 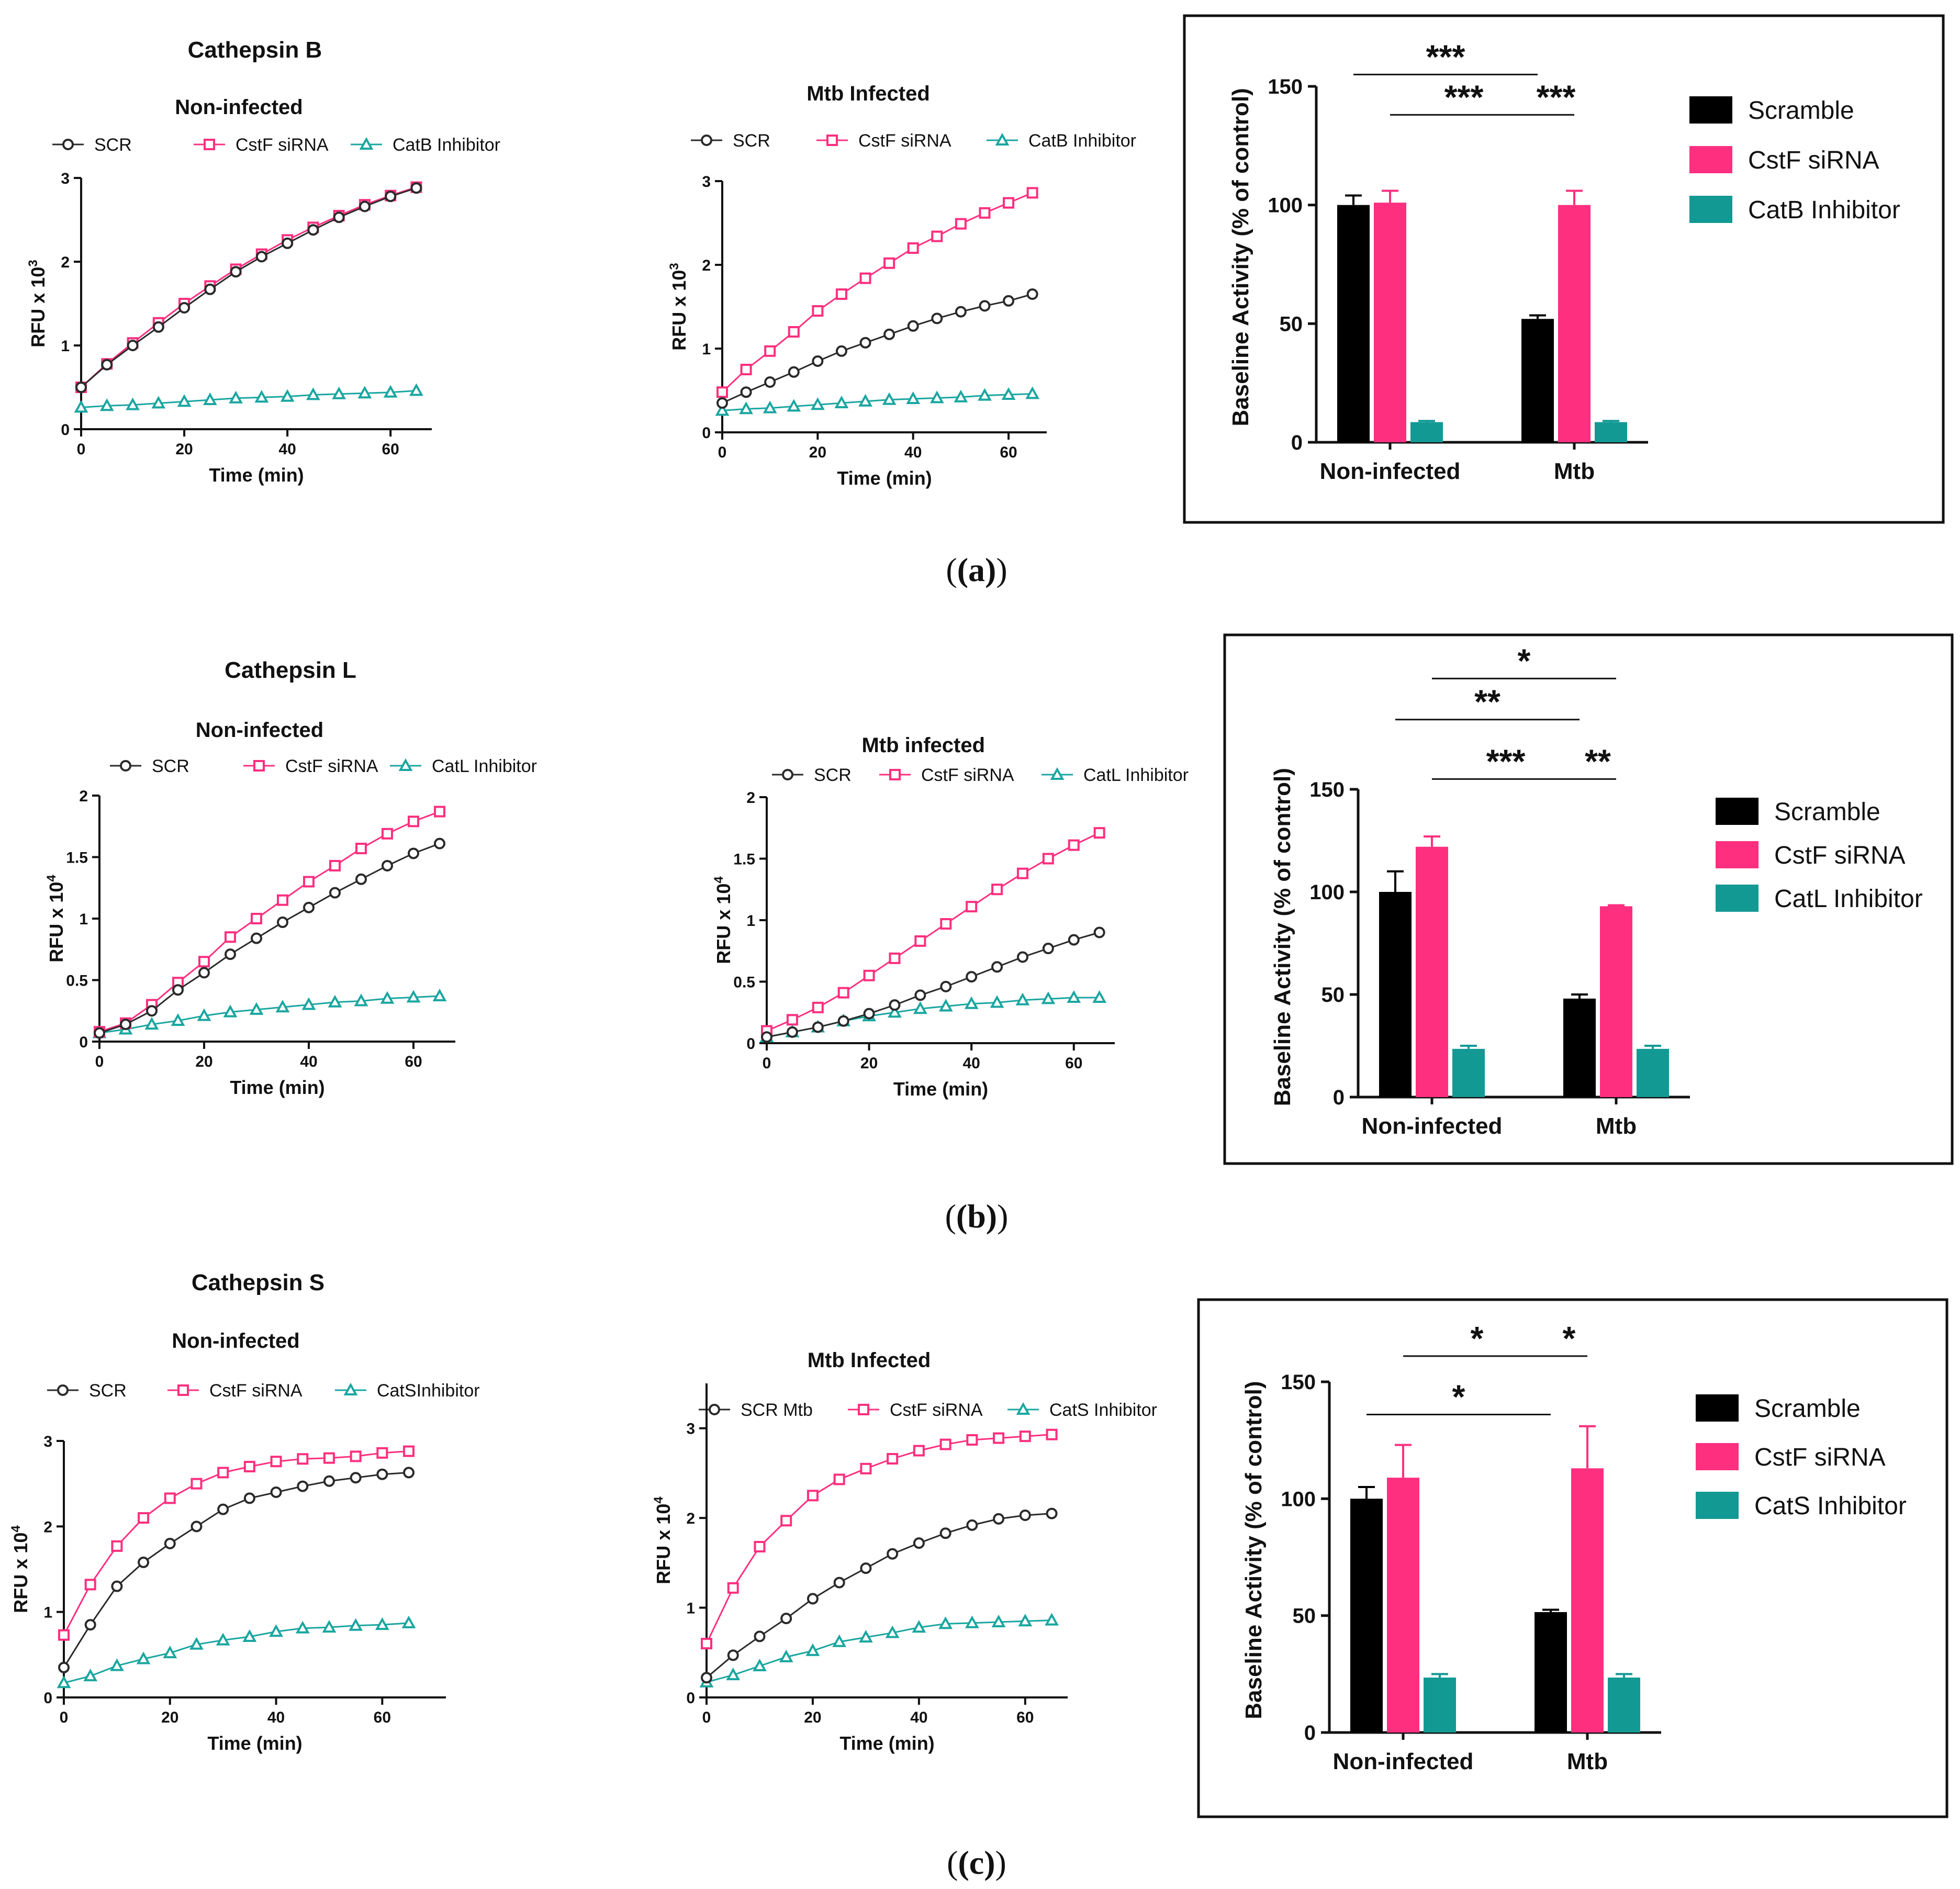 I want to click on legend-label: Scramble, so click(x=1807, y=1409).